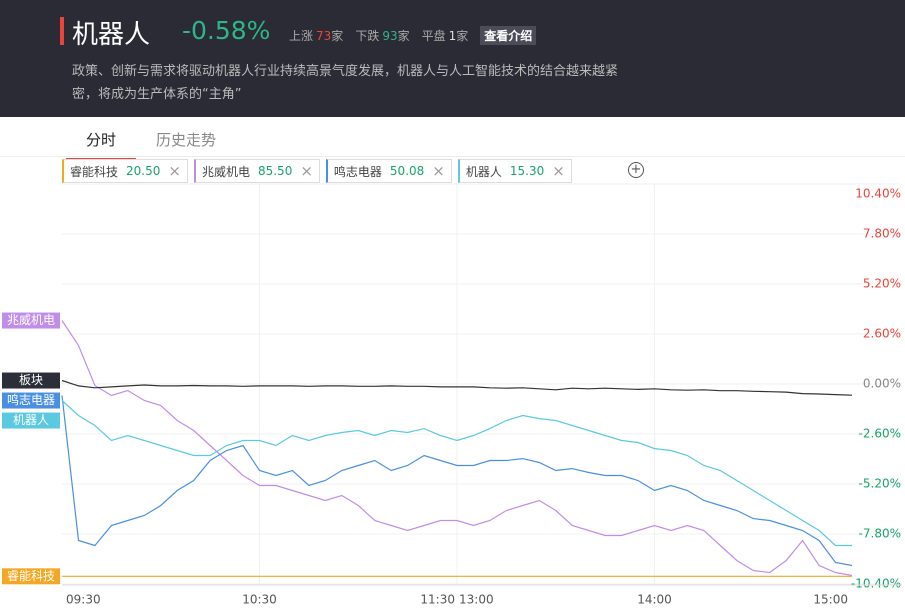  What do you see at coordinates (157, 94) in the screenshot?
I see `desc-line: 密，将成为生产体系的“主角”` at bounding box center [157, 94].